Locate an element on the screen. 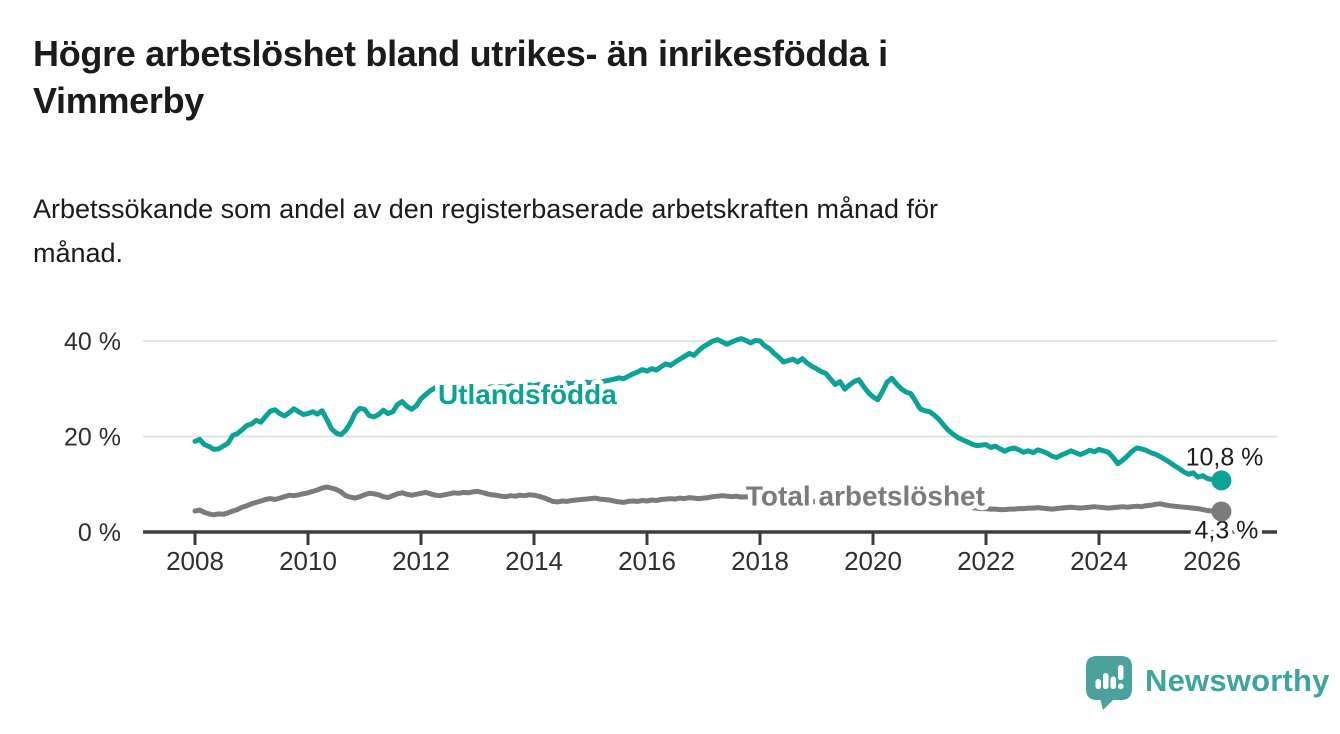 This screenshot has width=1340, height=734. x-axis-label: 2014 is located at coordinates (534, 561).